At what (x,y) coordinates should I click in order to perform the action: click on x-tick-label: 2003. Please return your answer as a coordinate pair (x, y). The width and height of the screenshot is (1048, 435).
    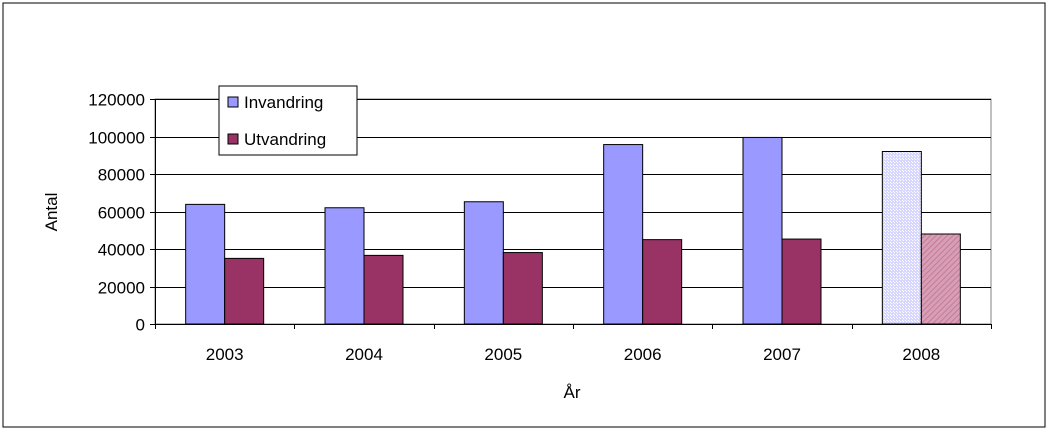
    Looking at the image, I should click on (225, 354).